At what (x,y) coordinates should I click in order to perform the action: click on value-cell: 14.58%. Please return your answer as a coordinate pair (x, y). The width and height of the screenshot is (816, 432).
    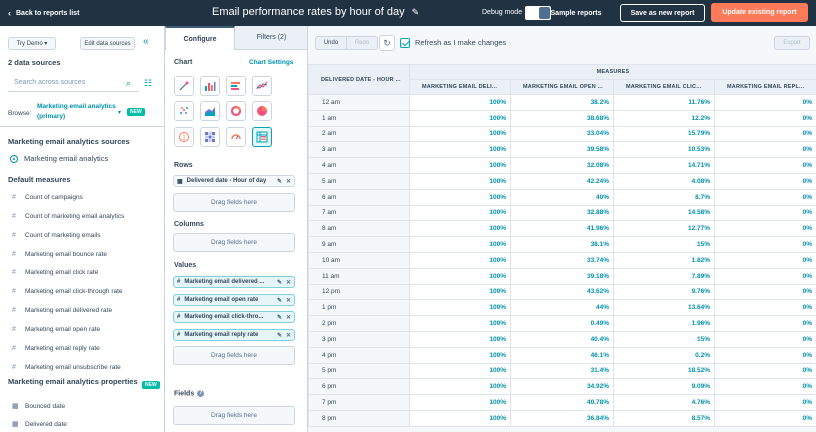
    Looking at the image, I should click on (664, 213).